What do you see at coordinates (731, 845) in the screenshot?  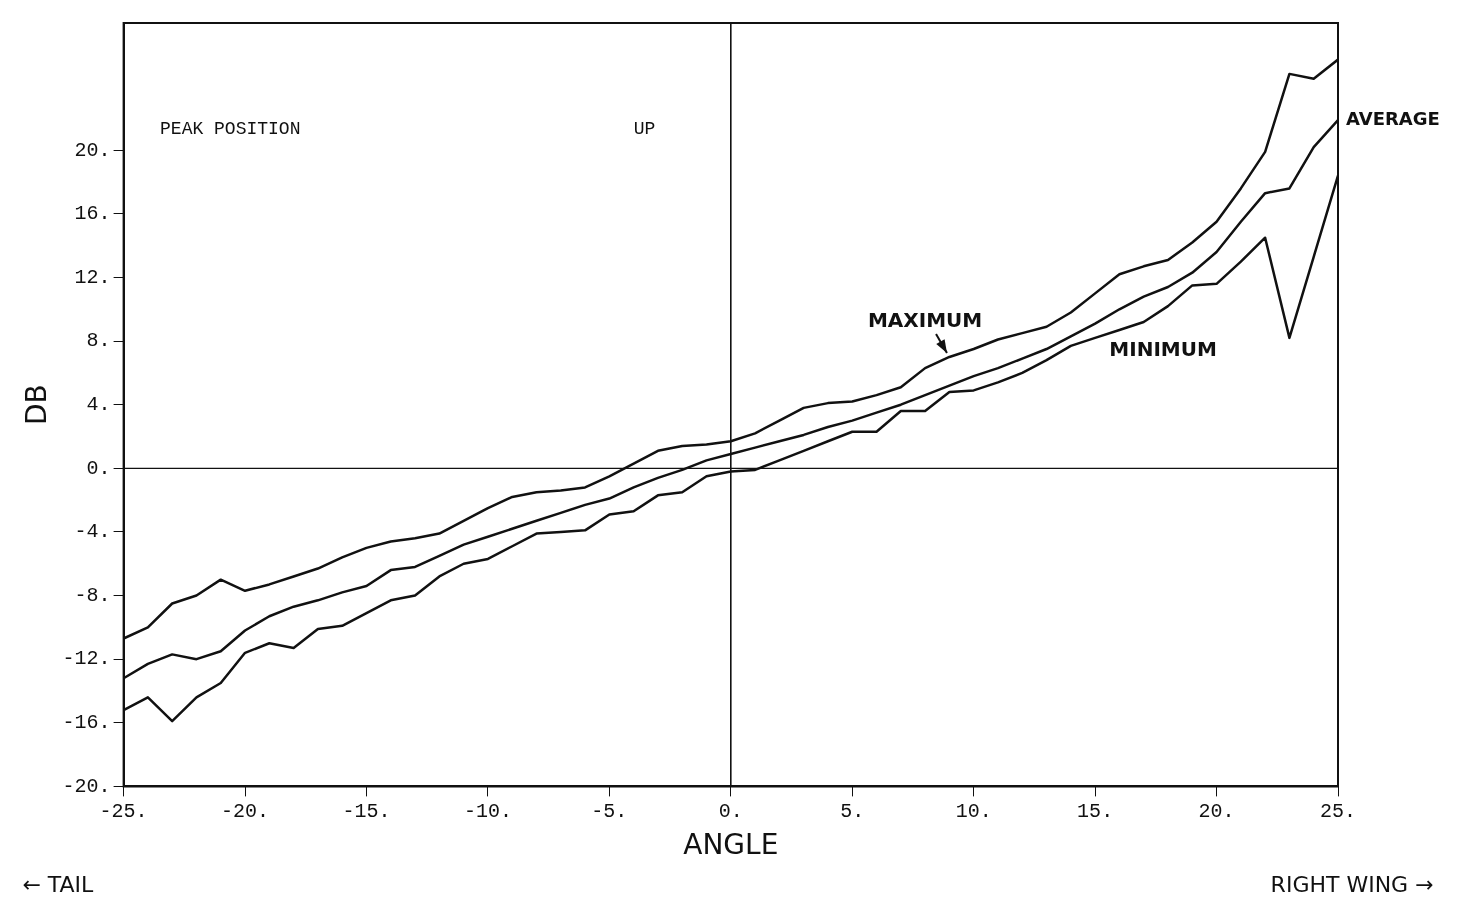 I see `x-axis-title: ANGLE` at bounding box center [731, 845].